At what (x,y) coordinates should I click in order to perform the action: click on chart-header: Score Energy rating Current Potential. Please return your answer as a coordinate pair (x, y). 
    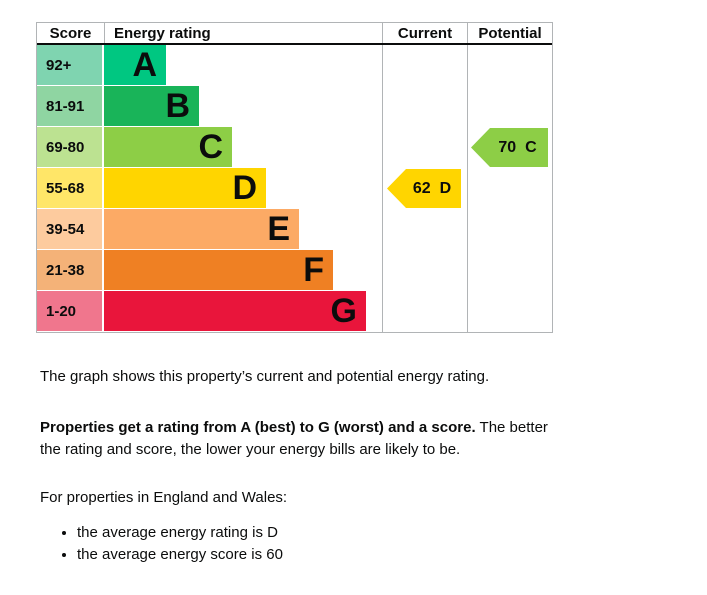
    Looking at the image, I should click on (294, 34).